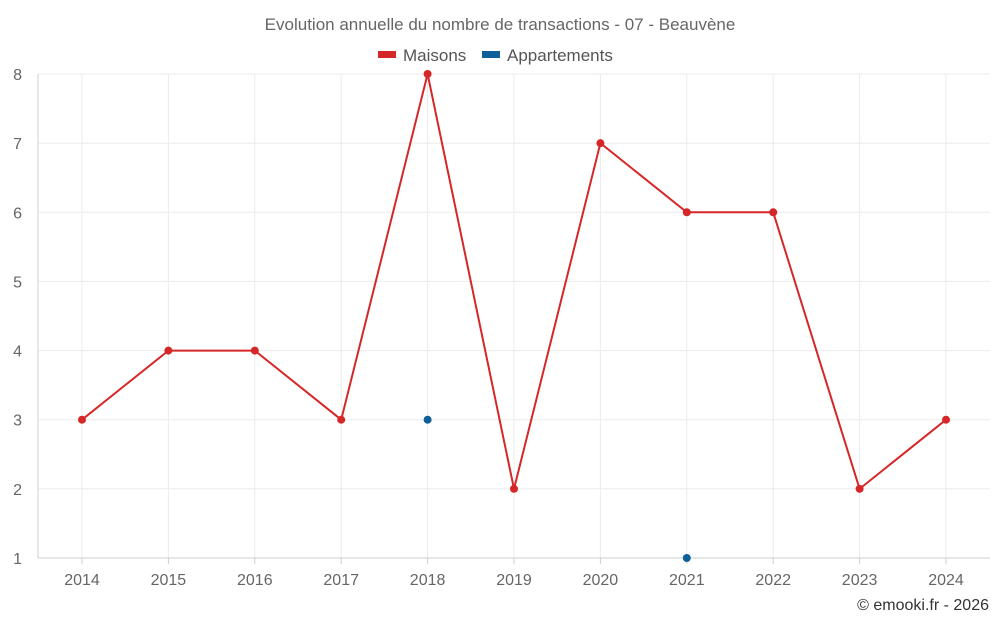  I want to click on y-tick-label: 8, so click(17, 75).